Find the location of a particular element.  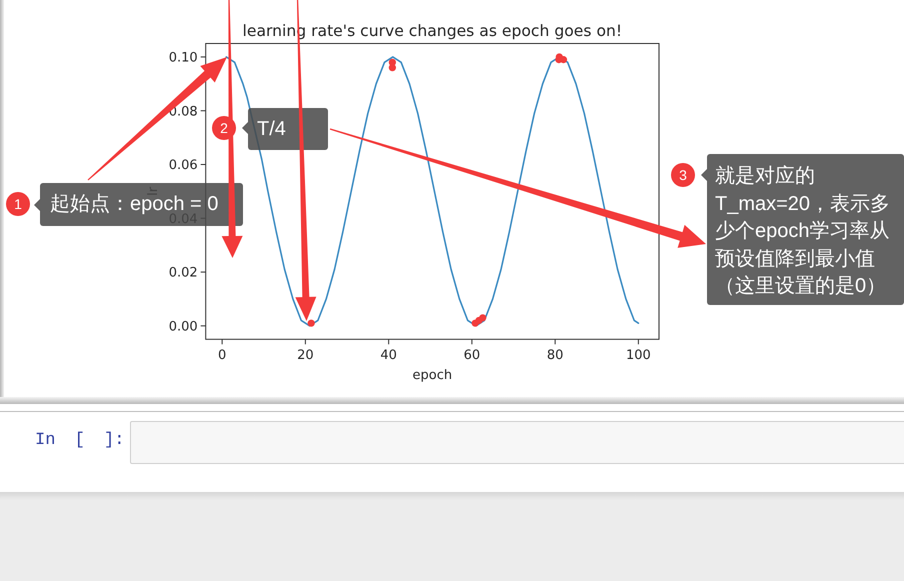

x-tick-label: 80 is located at coordinates (555, 355).